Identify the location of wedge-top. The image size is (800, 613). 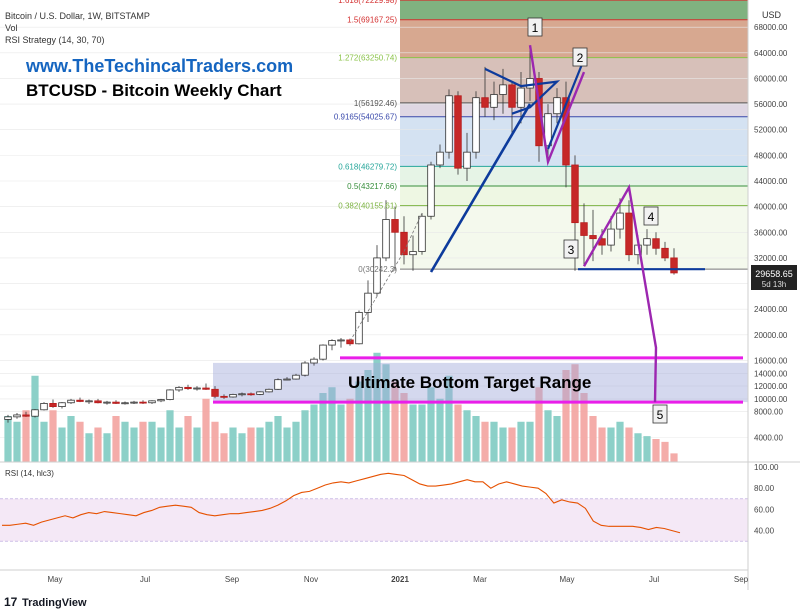
(522, 91).